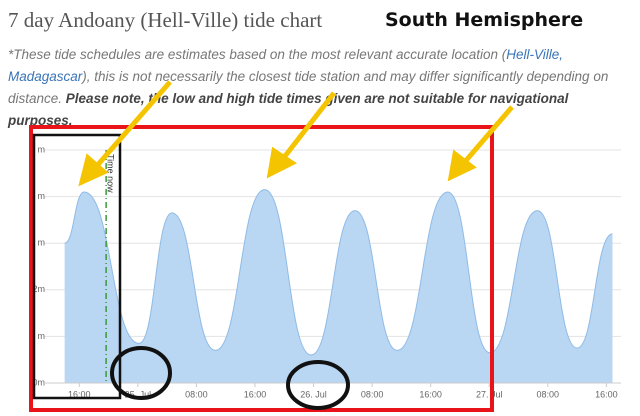  What do you see at coordinates (38, 382) in the screenshot?
I see `y-tick-label: 0m` at bounding box center [38, 382].